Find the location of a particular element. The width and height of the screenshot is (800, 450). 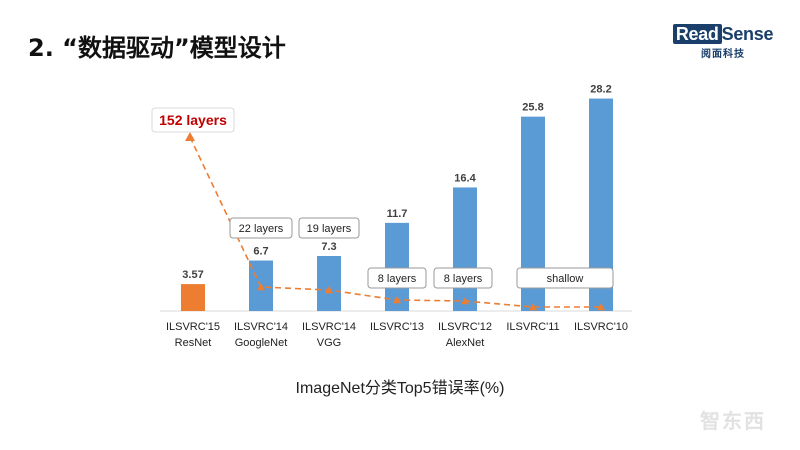

layer-annotation-label: 152 layers is located at coordinates (193, 120).